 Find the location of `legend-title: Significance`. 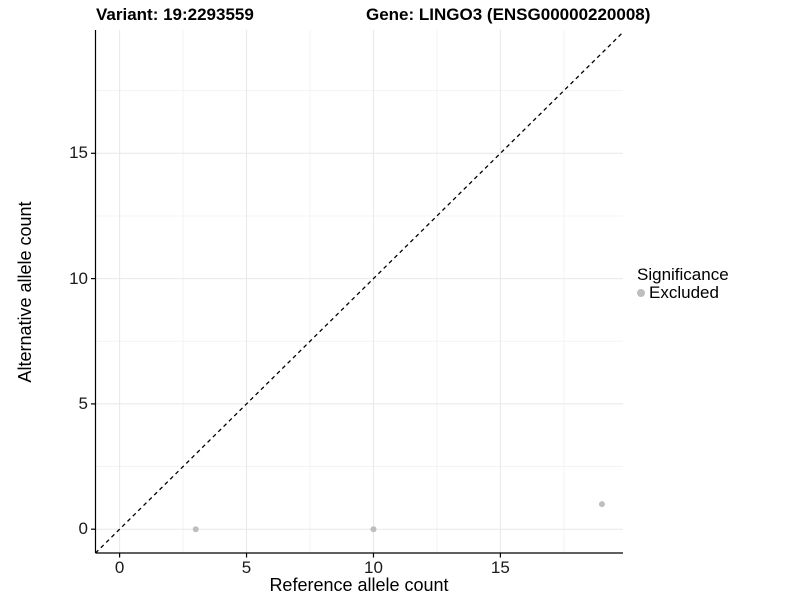

legend-title: Significance is located at coordinates (683, 274).